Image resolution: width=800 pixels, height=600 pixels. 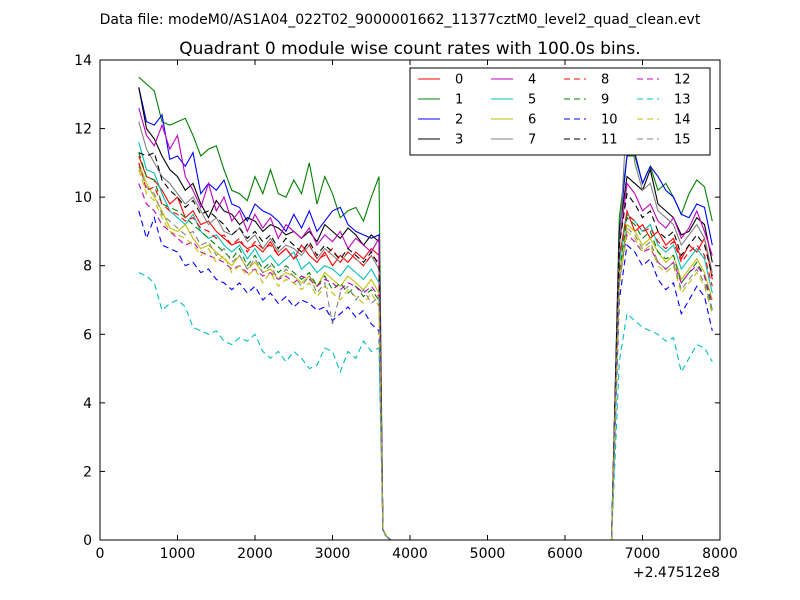 I want to click on legend-label-11: 11, so click(x=609, y=140).